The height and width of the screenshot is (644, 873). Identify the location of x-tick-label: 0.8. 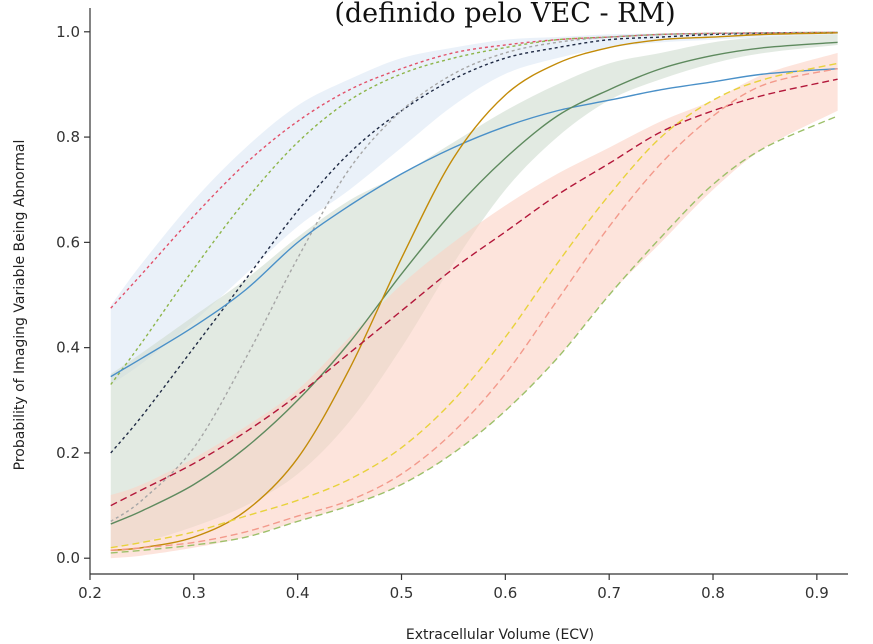
(713, 593).